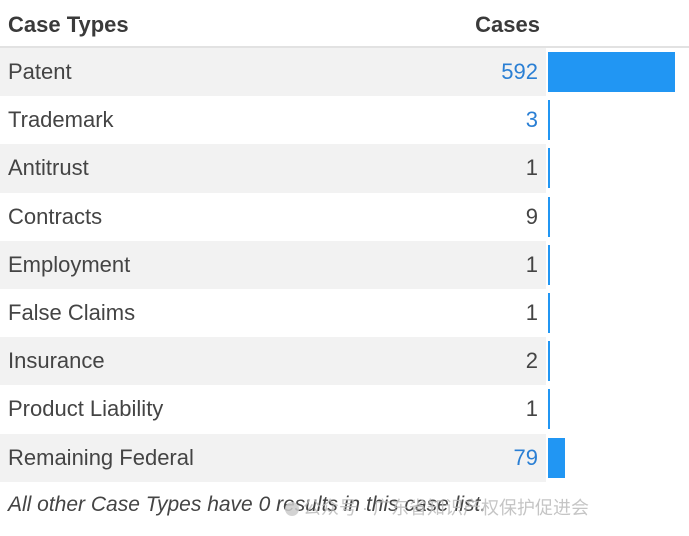 This screenshot has width=689, height=536. I want to click on case-type-label: Contracts, so click(55, 216).